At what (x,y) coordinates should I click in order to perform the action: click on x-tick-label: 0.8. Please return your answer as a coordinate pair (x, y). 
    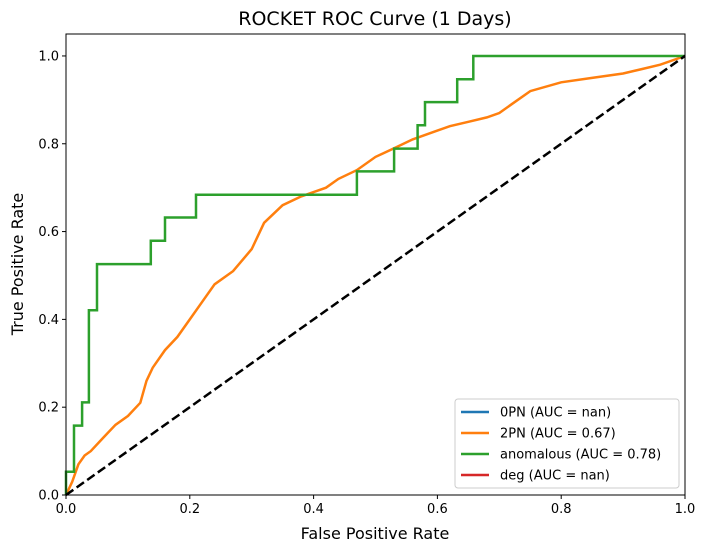
    Looking at the image, I should click on (561, 509).